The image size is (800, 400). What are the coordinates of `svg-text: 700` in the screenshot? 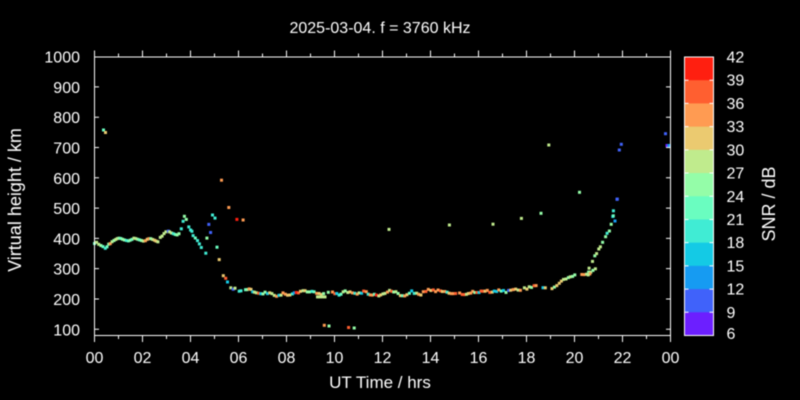 It's located at (66, 148).